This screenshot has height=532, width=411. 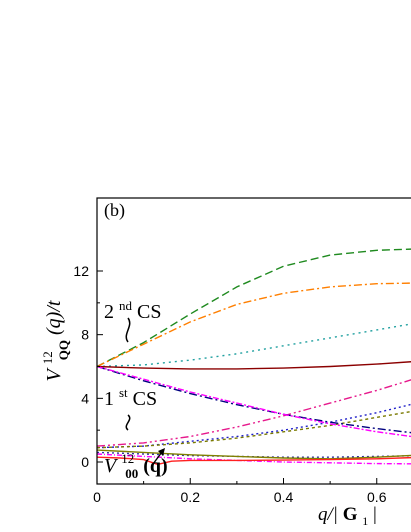 I want to click on x-tick-label: 0, so click(x=97, y=497).